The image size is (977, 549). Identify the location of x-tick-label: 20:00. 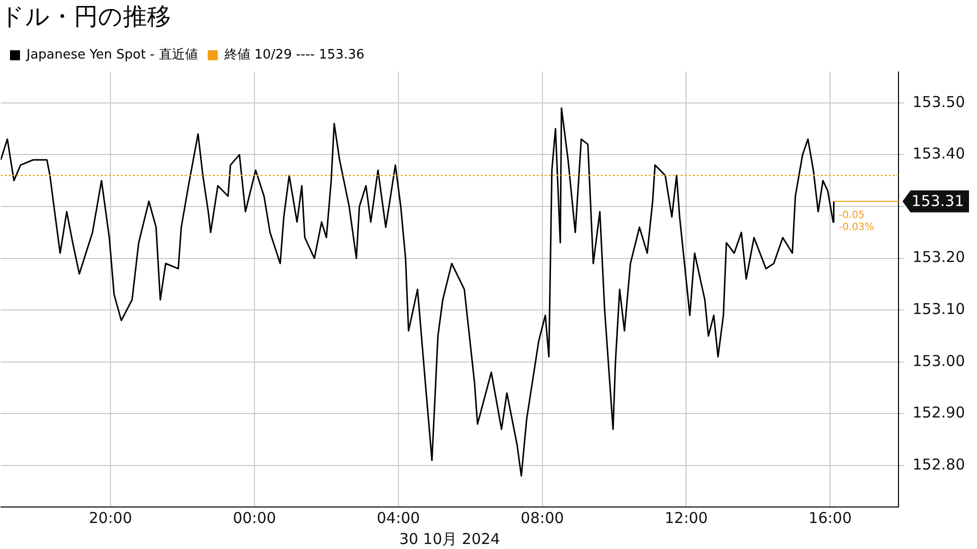
(110, 517).